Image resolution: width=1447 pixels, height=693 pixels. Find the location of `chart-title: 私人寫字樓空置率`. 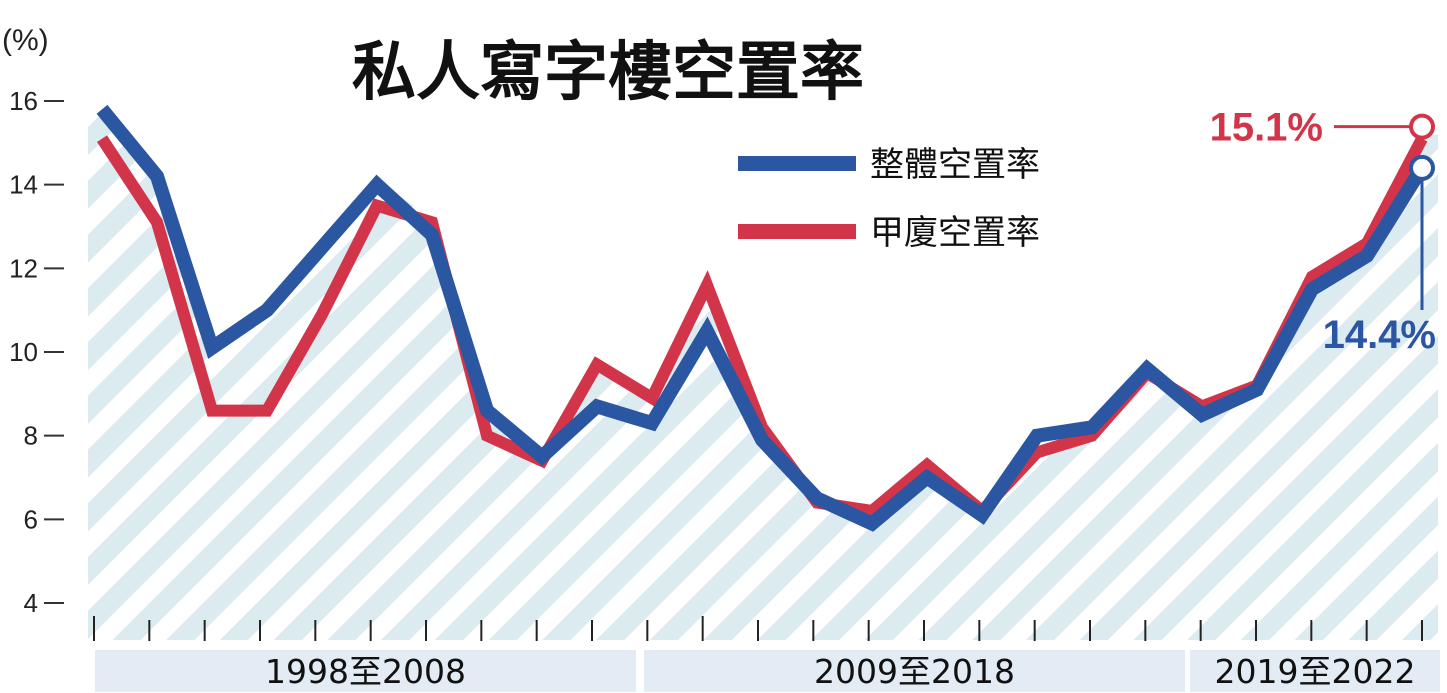

chart-title: 私人寫字樓空置率 is located at coordinates (608, 73).